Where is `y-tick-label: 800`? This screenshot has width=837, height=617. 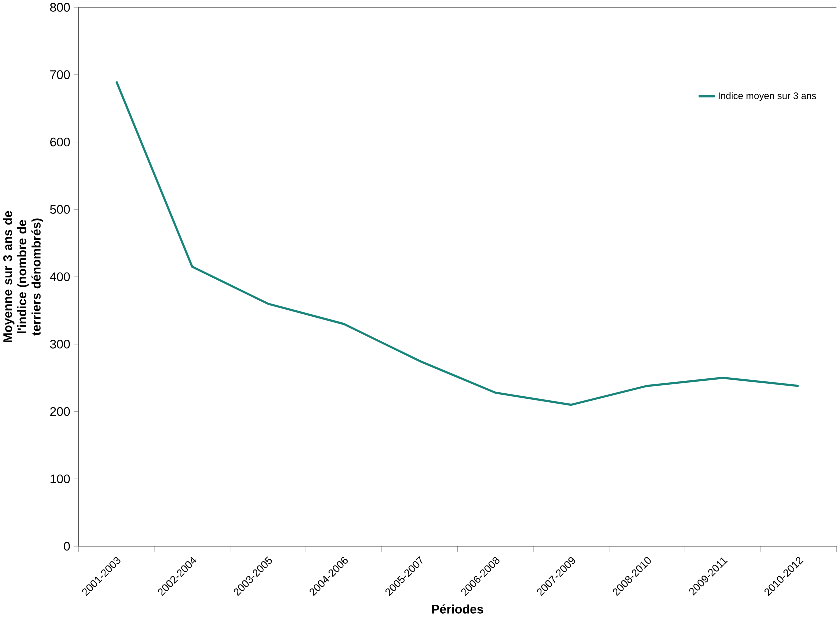 y-tick-label: 800 is located at coordinates (60, 7).